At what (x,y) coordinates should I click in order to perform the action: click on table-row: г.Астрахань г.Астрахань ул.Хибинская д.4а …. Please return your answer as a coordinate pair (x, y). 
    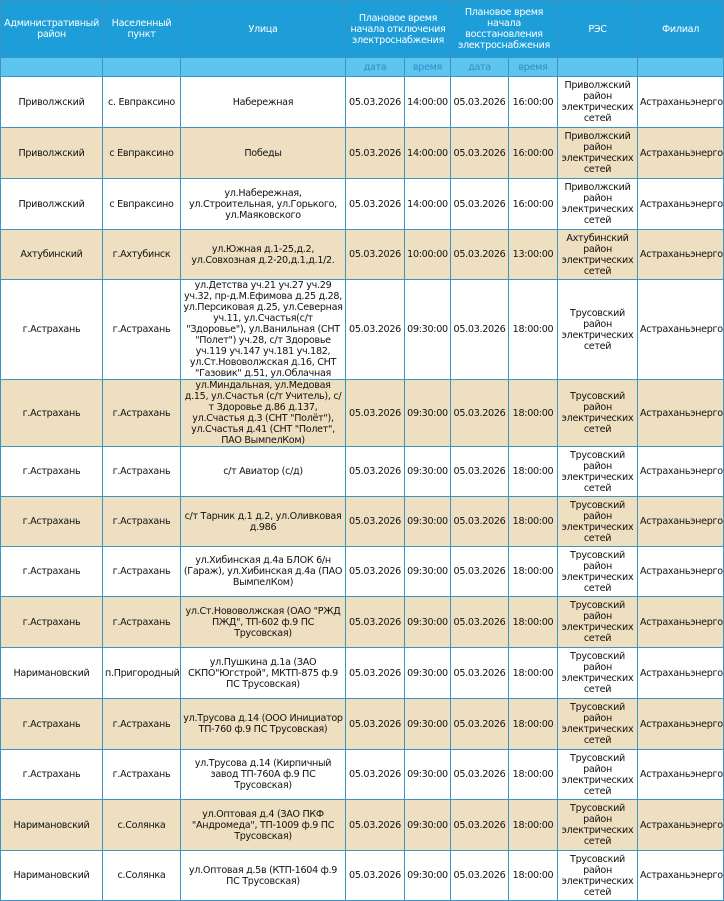
    Looking at the image, I should click on (362, 571).